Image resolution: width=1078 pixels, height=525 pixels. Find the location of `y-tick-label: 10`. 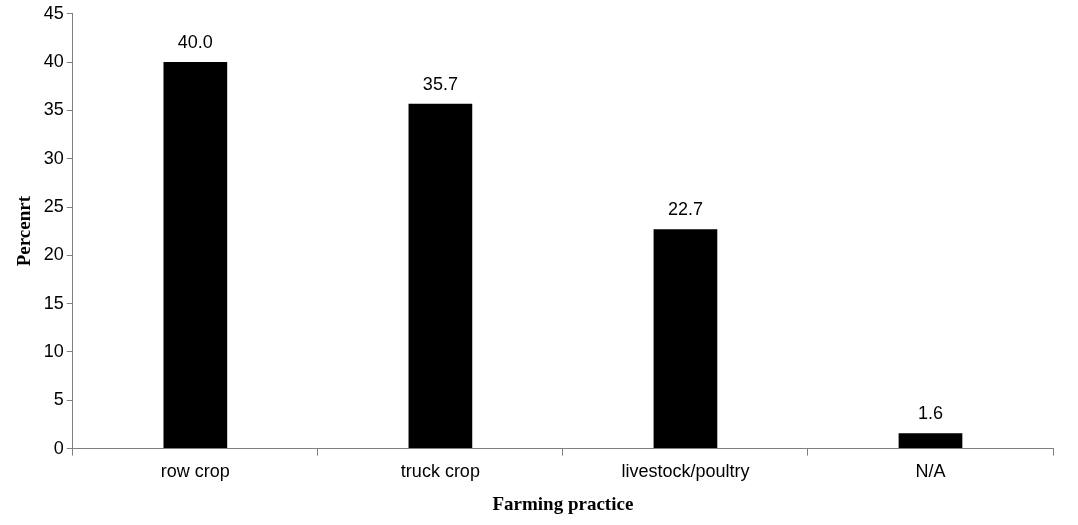

y-tick-label: 10 is located at coordinates (53, 350).